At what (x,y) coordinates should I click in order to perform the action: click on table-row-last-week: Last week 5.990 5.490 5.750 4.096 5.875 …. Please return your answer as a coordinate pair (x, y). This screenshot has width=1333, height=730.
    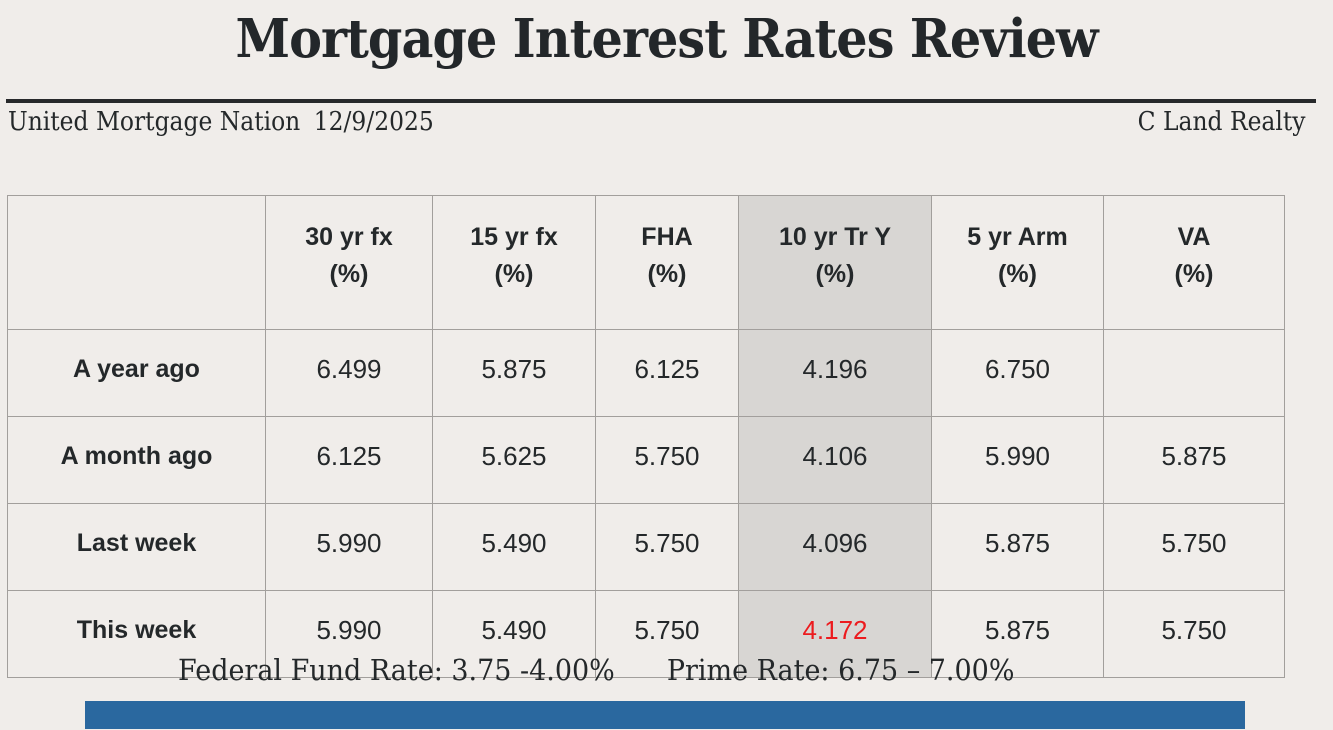
    Looking at the image, I should click on (646, 547).